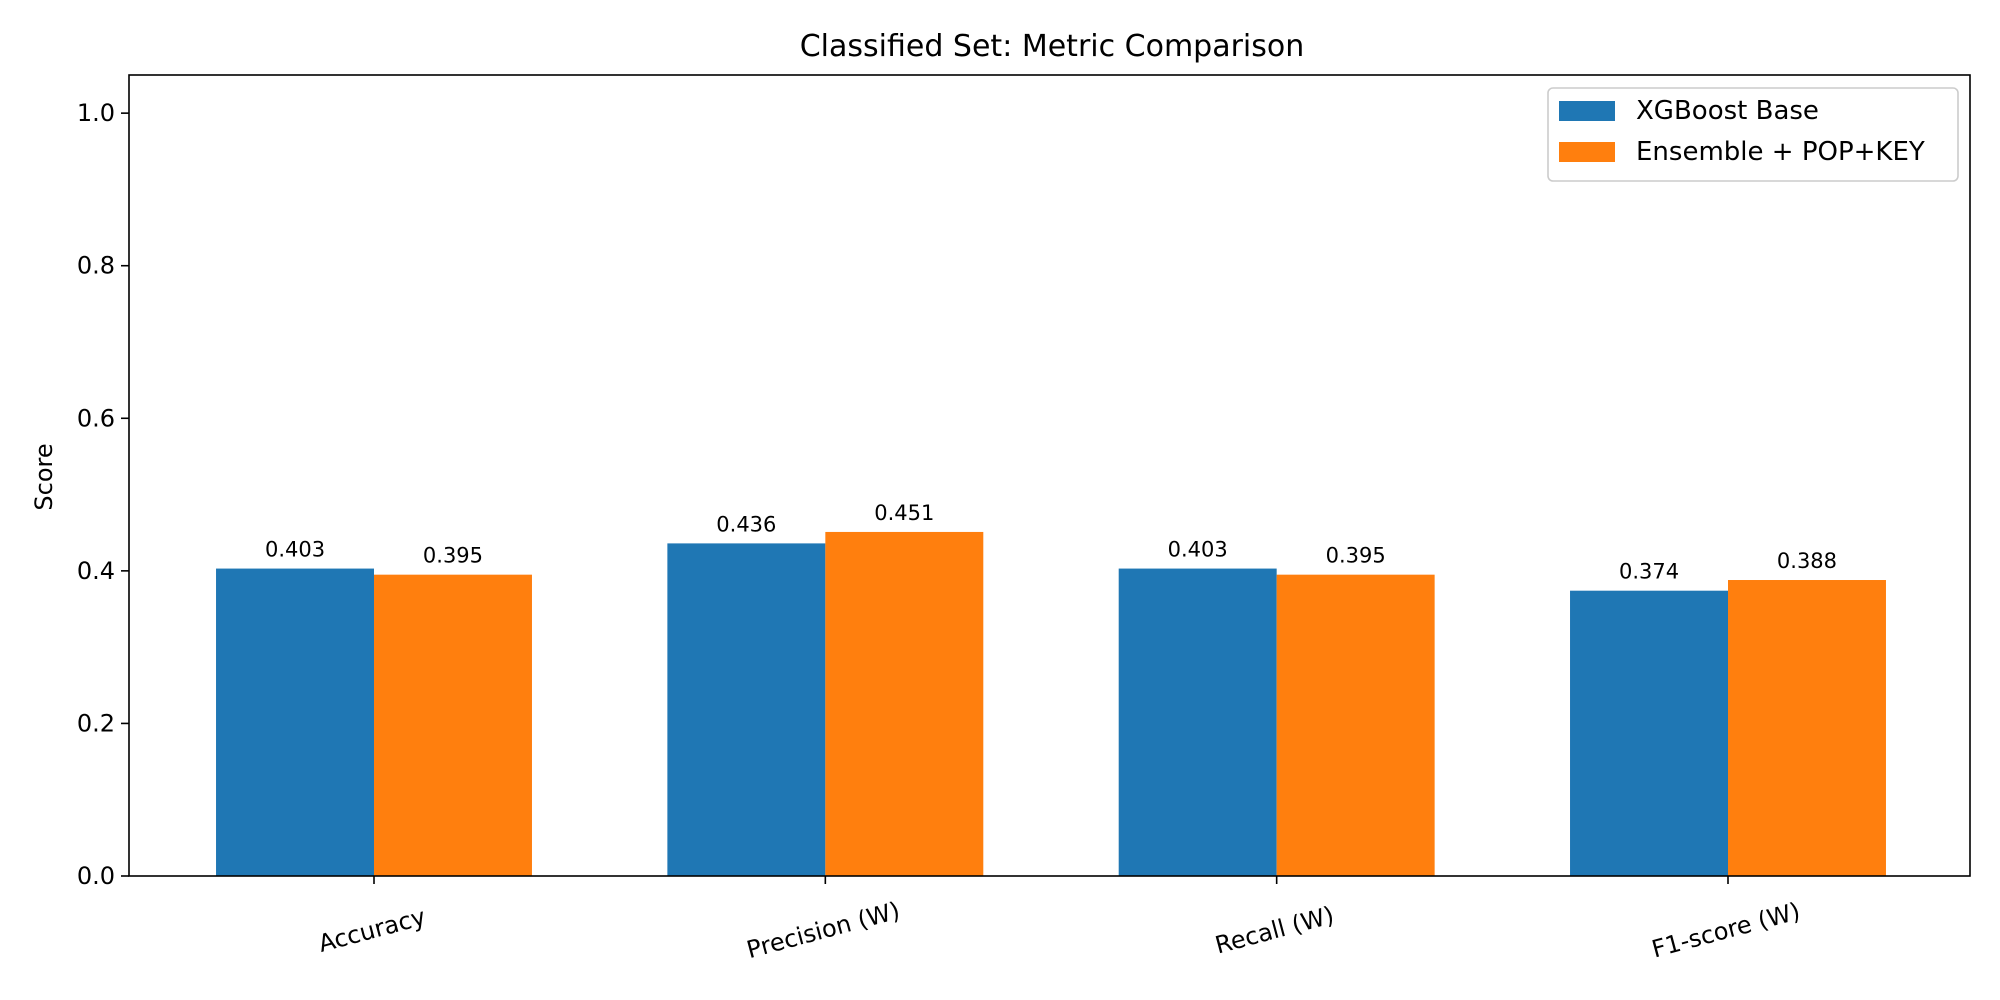  Describe the element at coordinates (96, 113) in the screenshot. I see `y-tick-label-5: 1.0` at that location.